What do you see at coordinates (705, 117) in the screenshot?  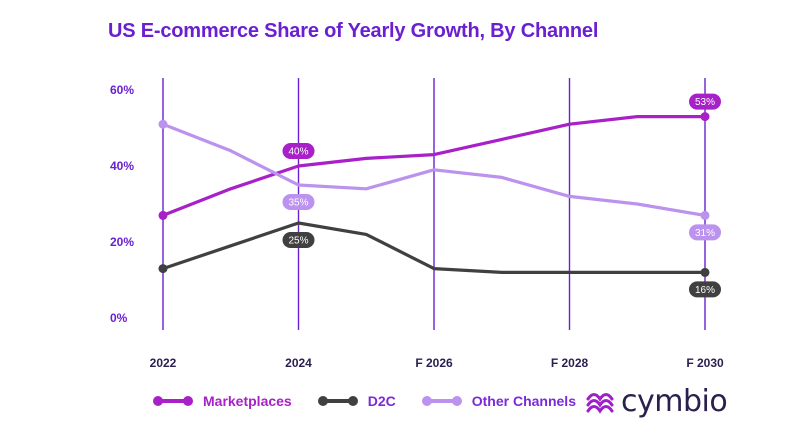 I see `series-point-marketplaces-end` at bounding box center [705, 117].